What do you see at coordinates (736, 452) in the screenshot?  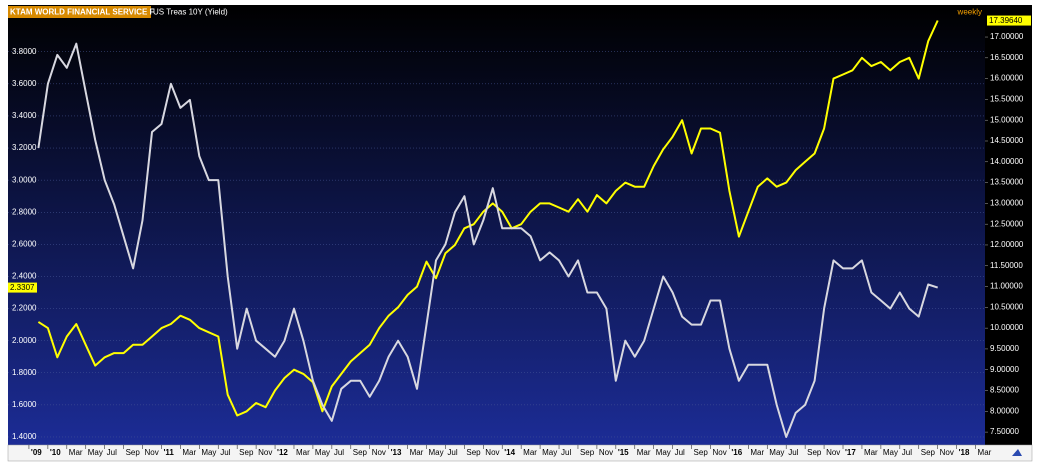 I see `x-tick-label: '16` at bounding box center [736, 452].